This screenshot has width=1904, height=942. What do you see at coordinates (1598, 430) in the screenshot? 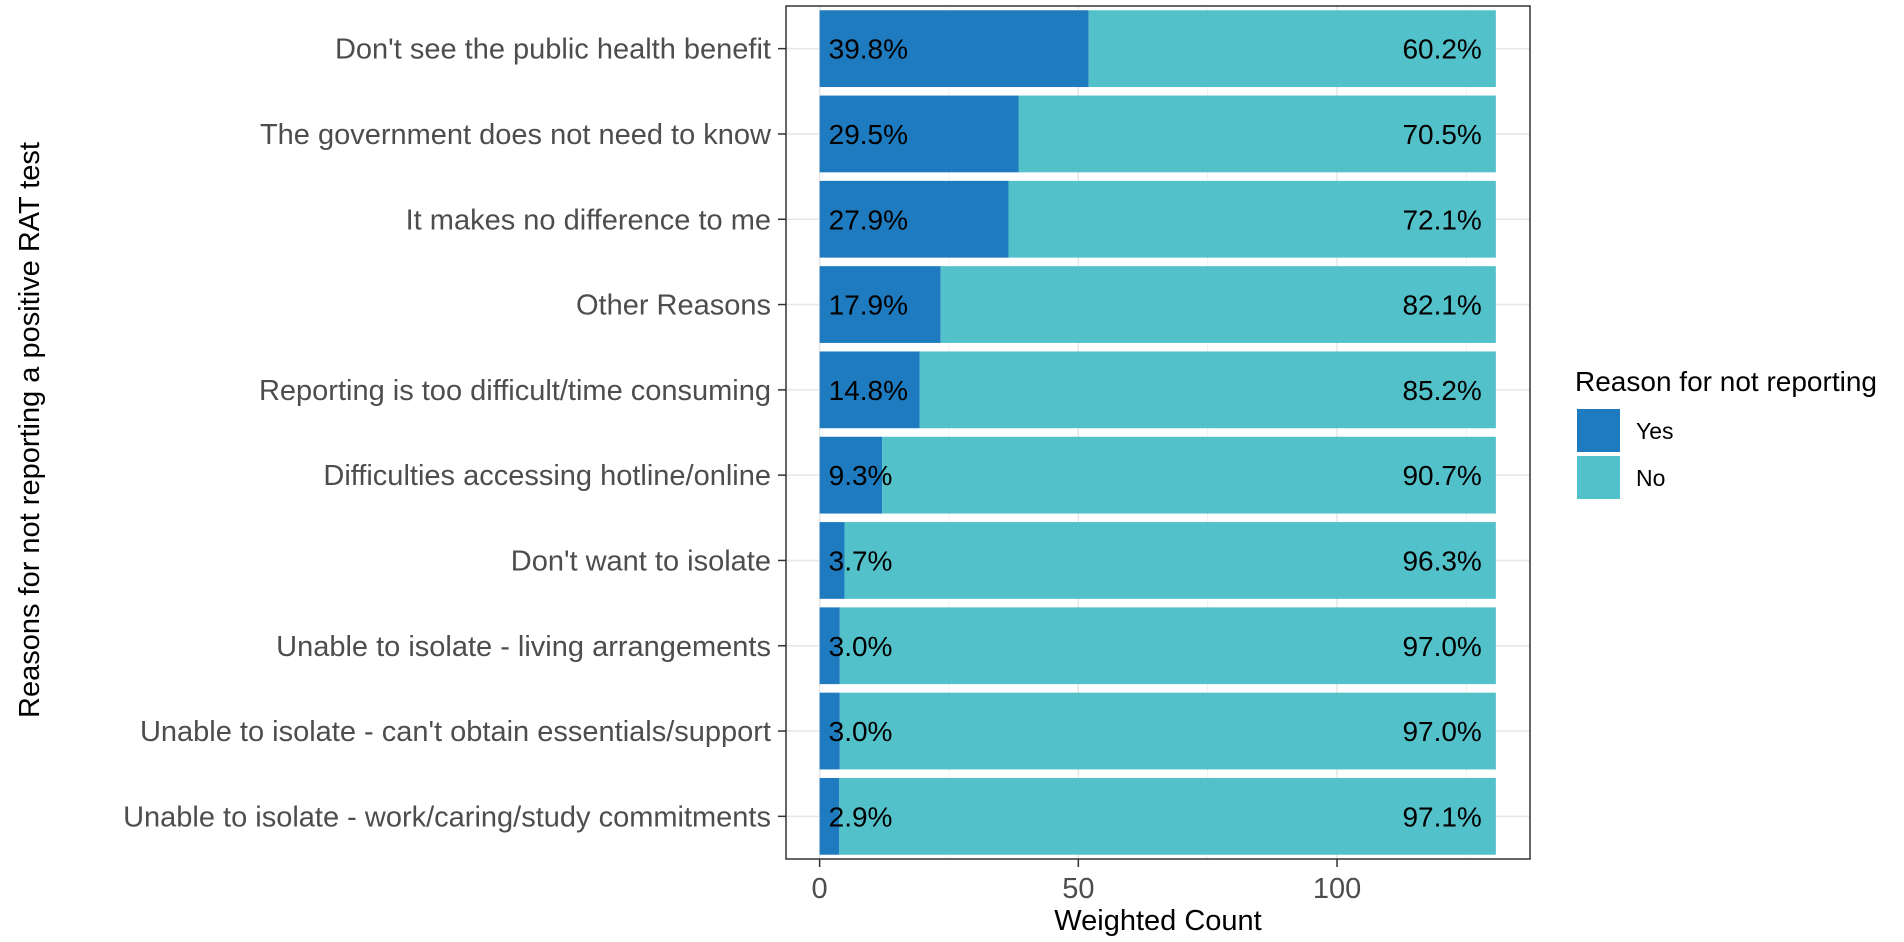
I see `legend-key-yes` at bounding box center [1598, 430].